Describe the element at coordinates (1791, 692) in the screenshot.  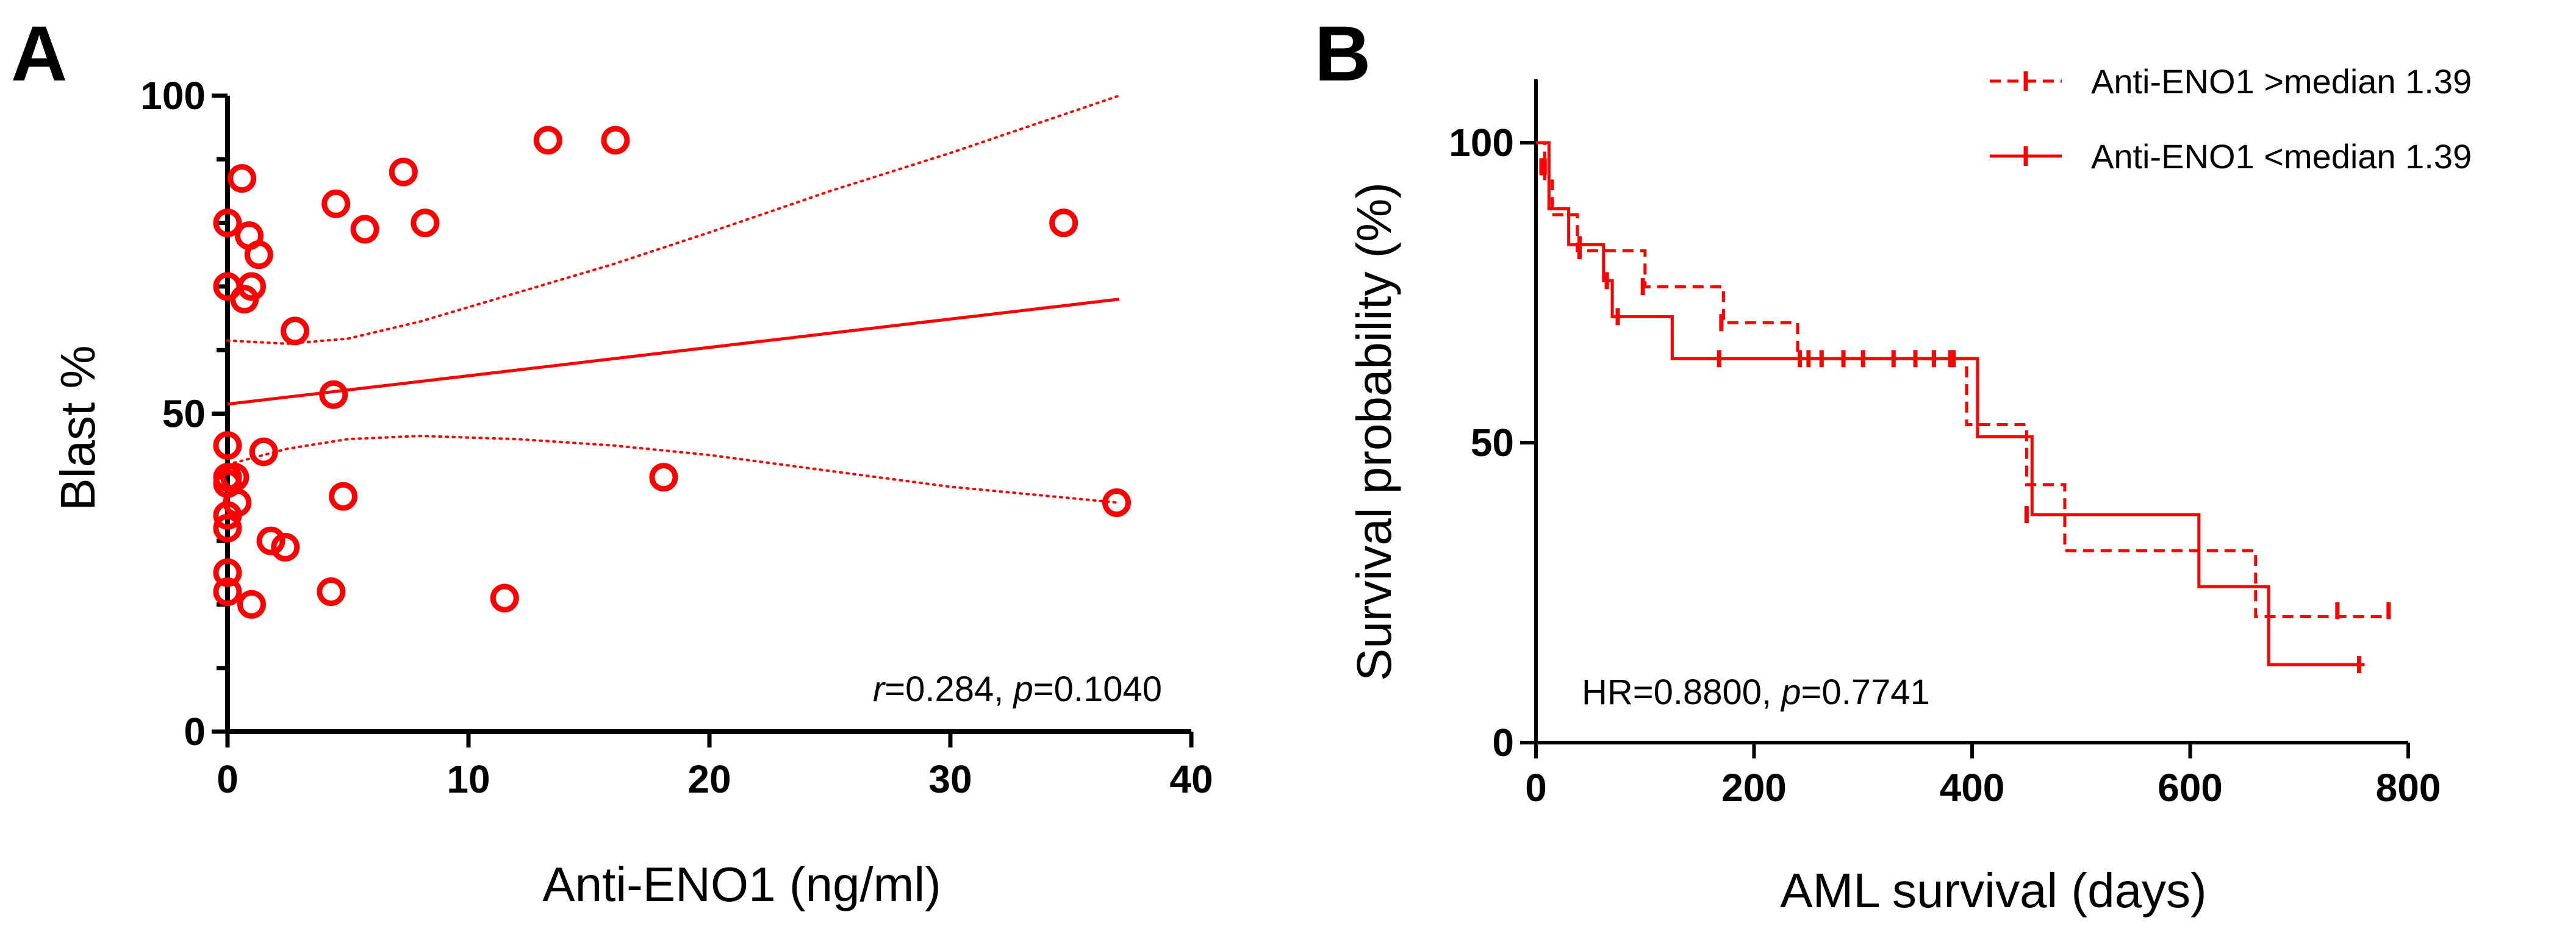
I see `panel-b-p-label: p` at that location.